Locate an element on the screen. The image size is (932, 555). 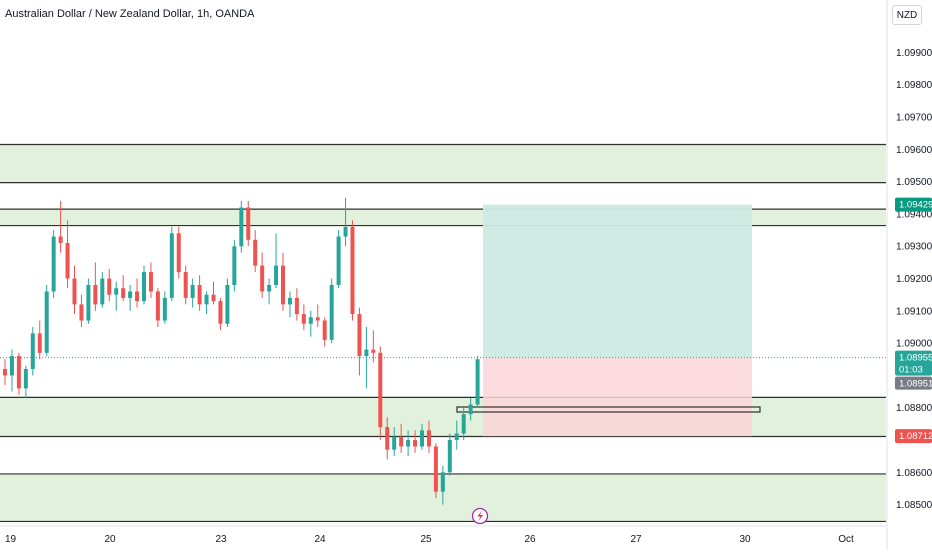
y-tick-label: 1.08800 is located at coordinates (914, 408).